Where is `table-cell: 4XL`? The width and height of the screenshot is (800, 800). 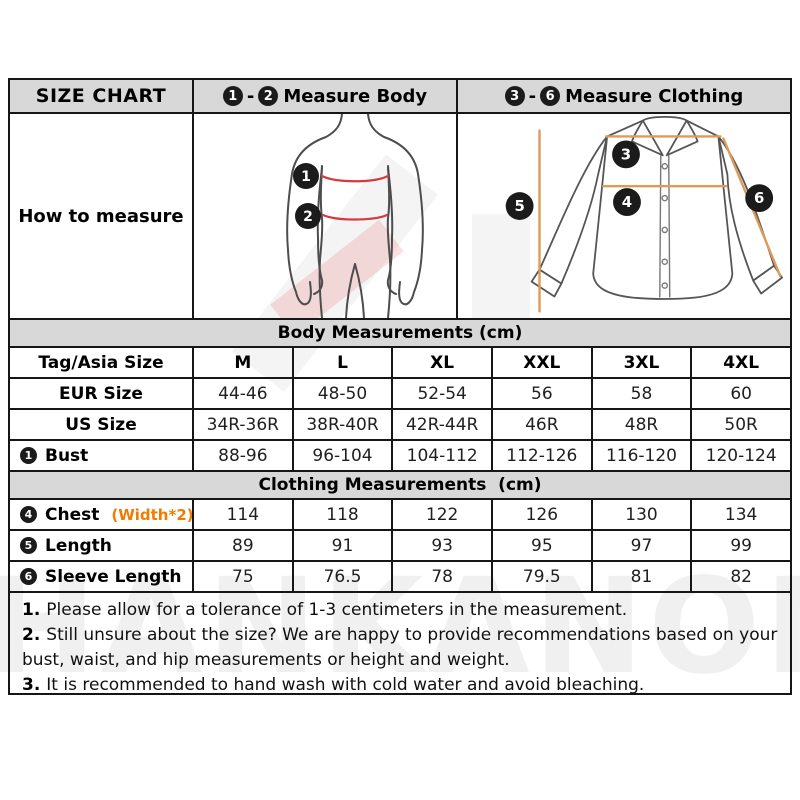
table-cell: 4XL is located at coordinates (740, 362).